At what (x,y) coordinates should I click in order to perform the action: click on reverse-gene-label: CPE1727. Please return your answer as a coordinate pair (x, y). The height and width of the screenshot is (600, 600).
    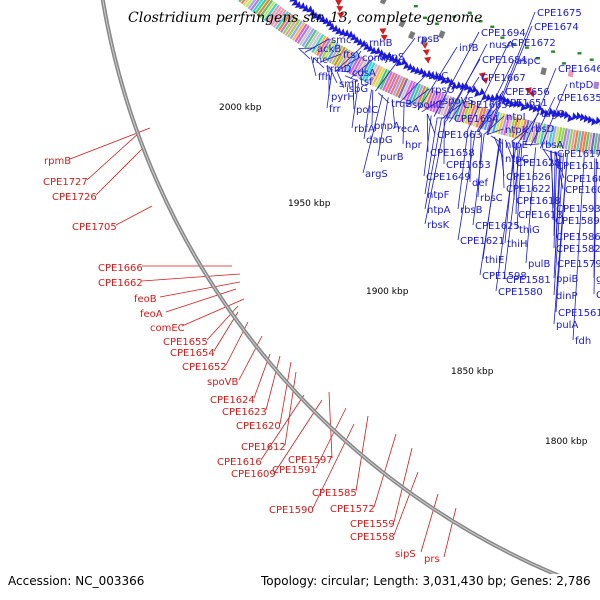
    Looking at the image, I should click on (65, 182).